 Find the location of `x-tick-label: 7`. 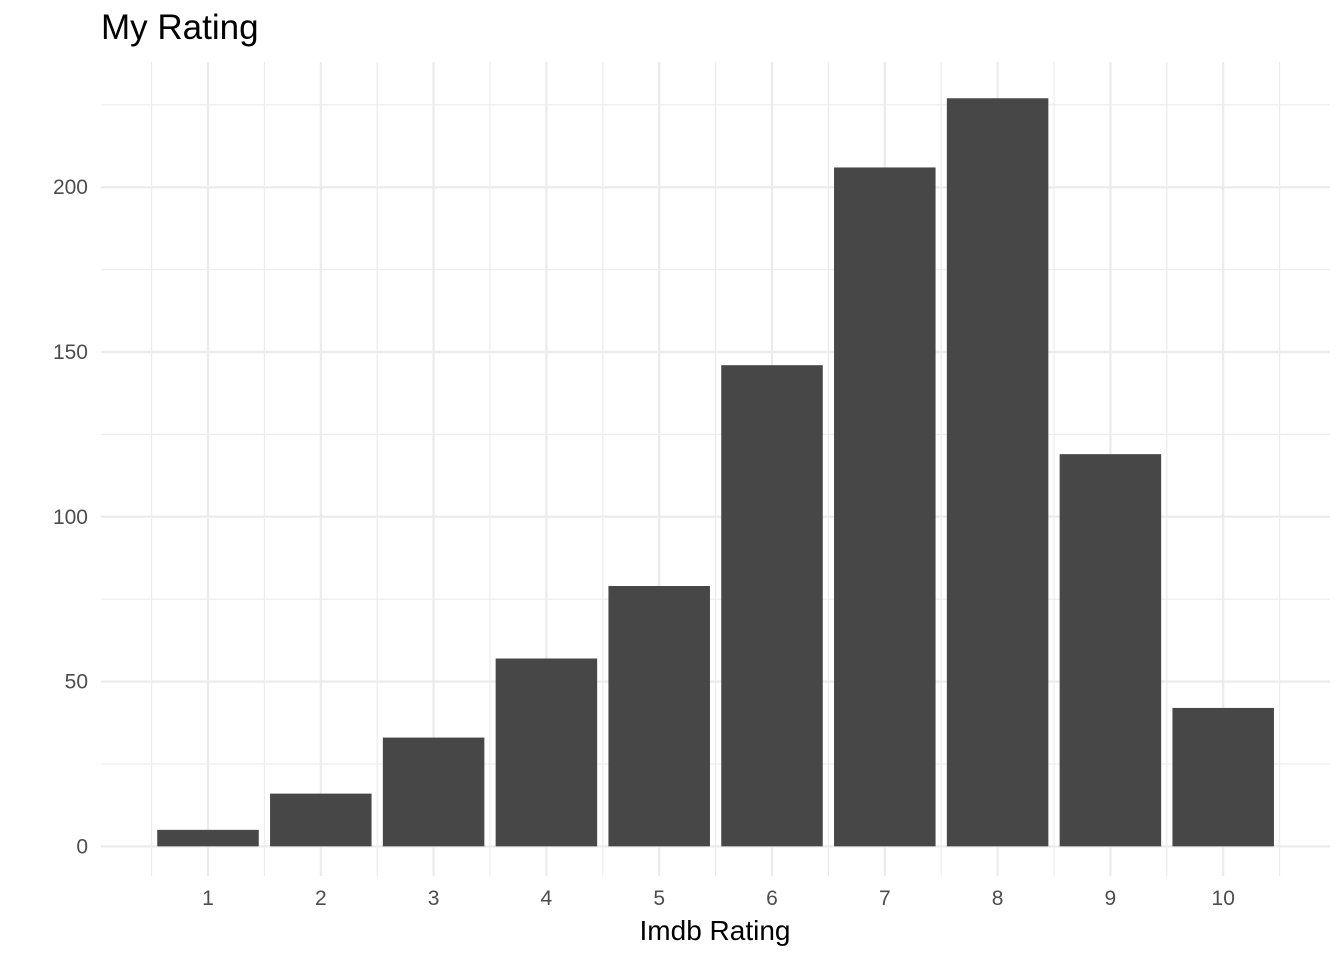

x-tick-label: 7 is located at coordinates (885, 898).